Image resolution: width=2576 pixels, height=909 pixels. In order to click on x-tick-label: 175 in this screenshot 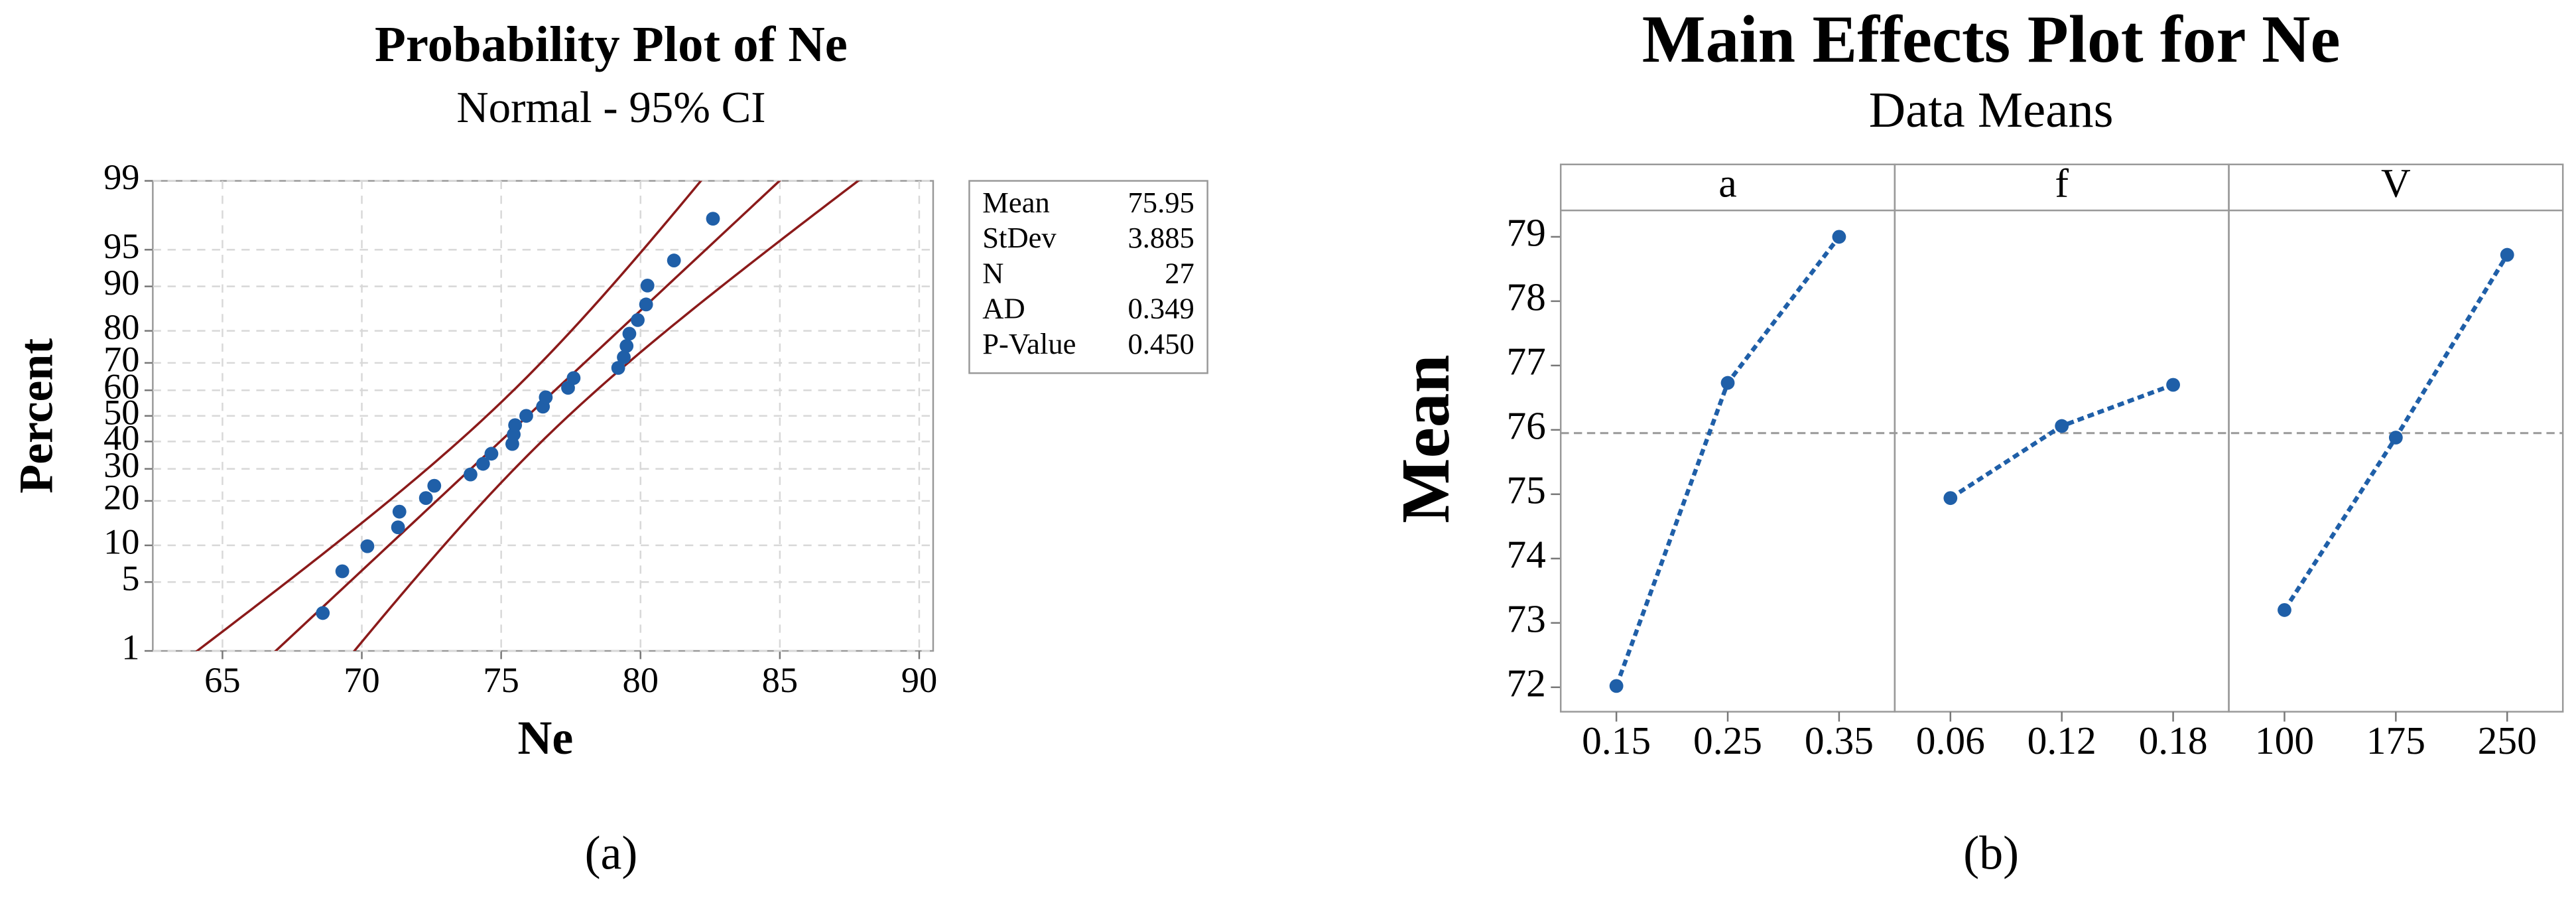, I will do `click(2396, 740)`.